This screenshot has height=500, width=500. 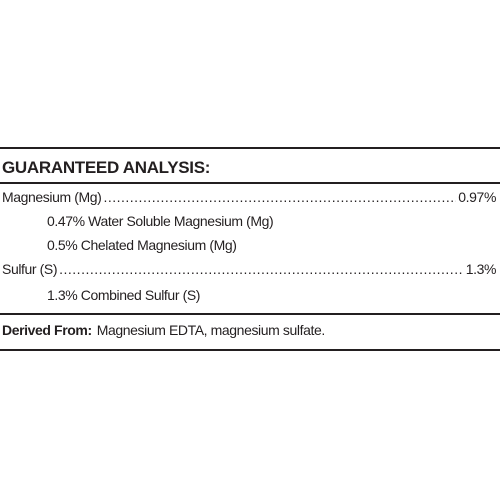 I want to click on title: GUARANTEED ANALYSIS:, so click(x=106, y=167).